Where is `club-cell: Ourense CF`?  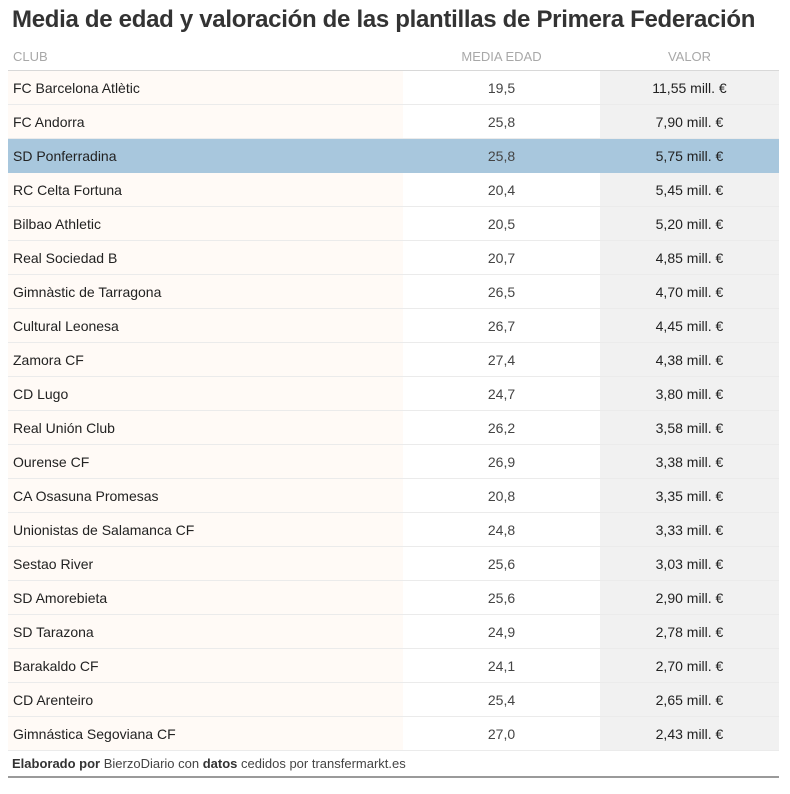 club-cell: Ourense CF is located at coordinates (205, 461).